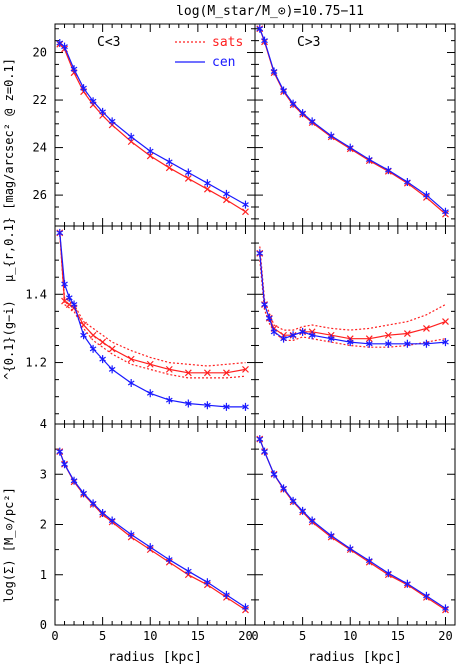 This screenshot has width=457, height=667. I want to click on panel-color-right, so click(355, 325).